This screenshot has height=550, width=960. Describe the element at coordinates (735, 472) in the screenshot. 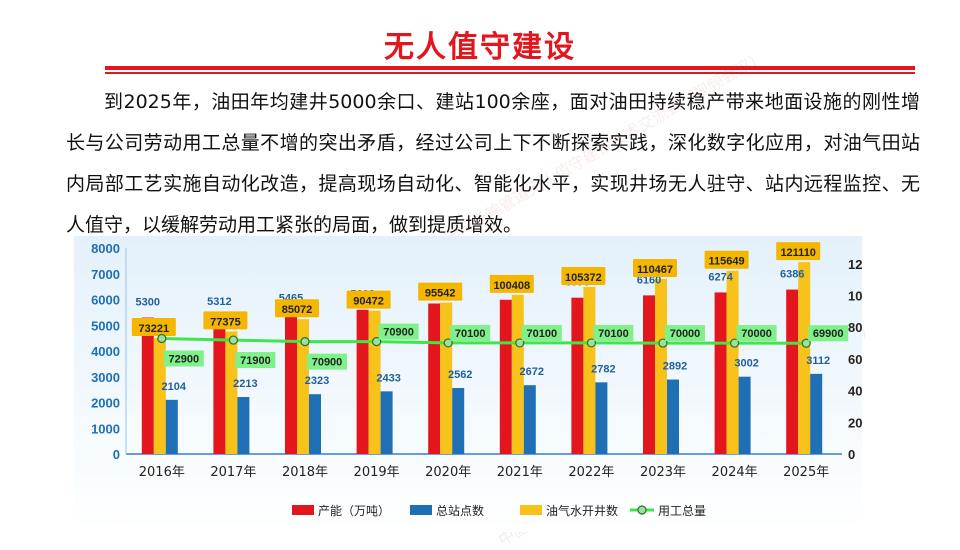

I see `x-tick-label: 2024年` at that location.